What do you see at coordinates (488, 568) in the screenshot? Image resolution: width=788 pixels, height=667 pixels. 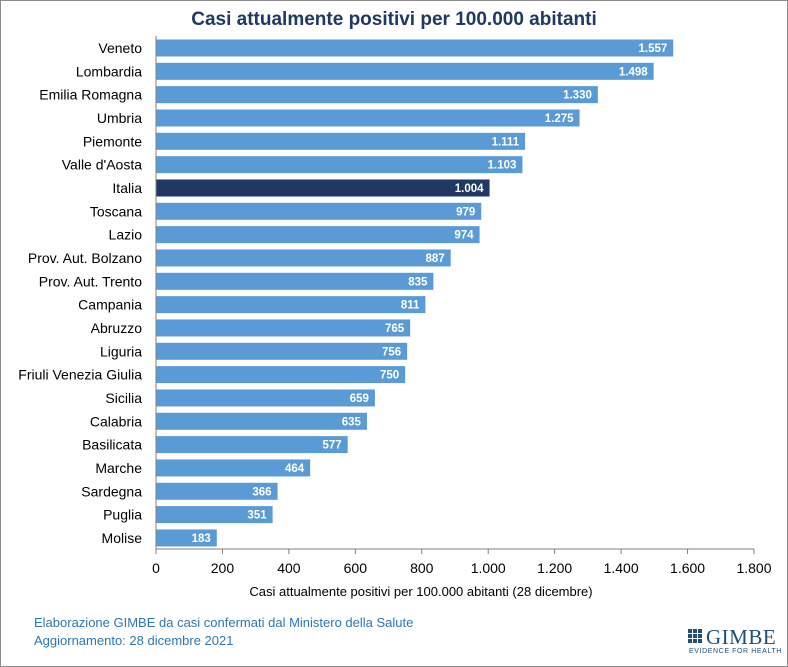 I see `x-tick-label: 1.000` at bounding box center [488, 568].